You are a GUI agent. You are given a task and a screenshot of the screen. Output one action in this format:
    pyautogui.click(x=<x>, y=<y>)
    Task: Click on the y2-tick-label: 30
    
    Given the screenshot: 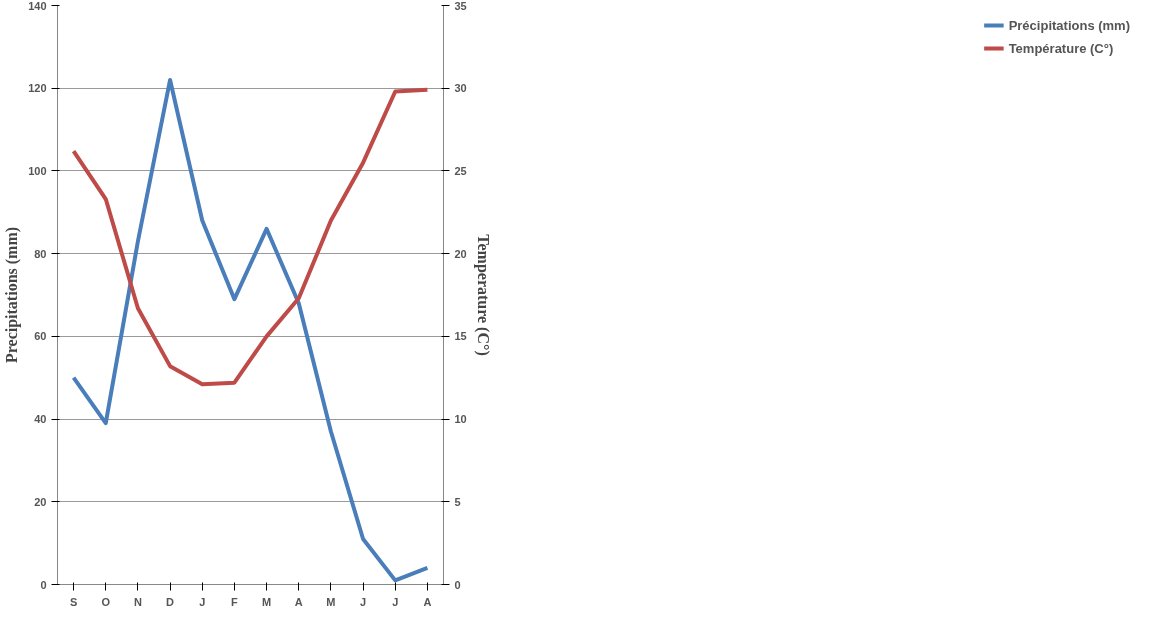 What is the action you would take?
    pyautogui.click(x=460, y=88)
    